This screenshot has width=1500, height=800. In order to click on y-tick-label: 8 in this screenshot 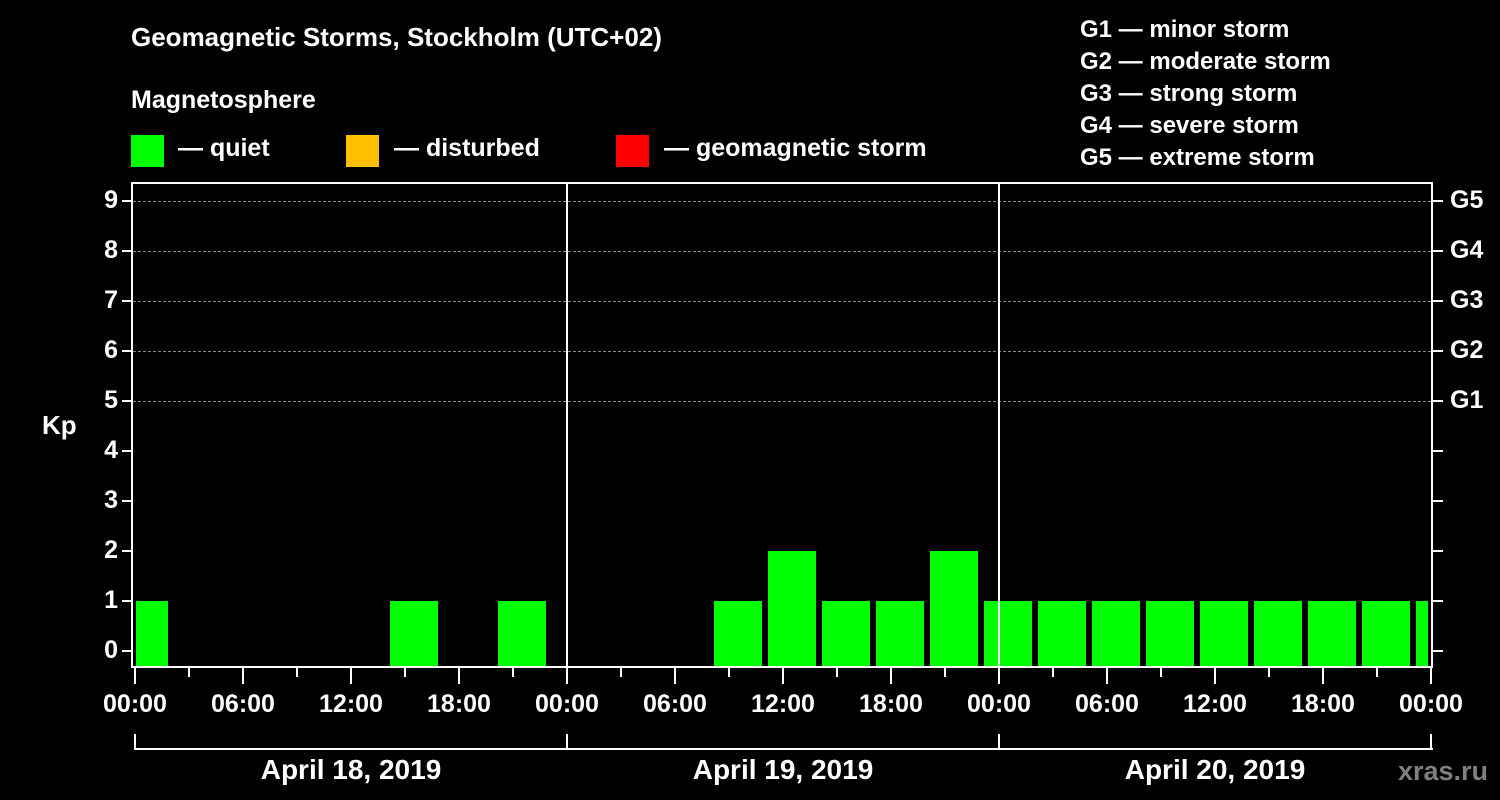, I will do `click(111, 250)`.